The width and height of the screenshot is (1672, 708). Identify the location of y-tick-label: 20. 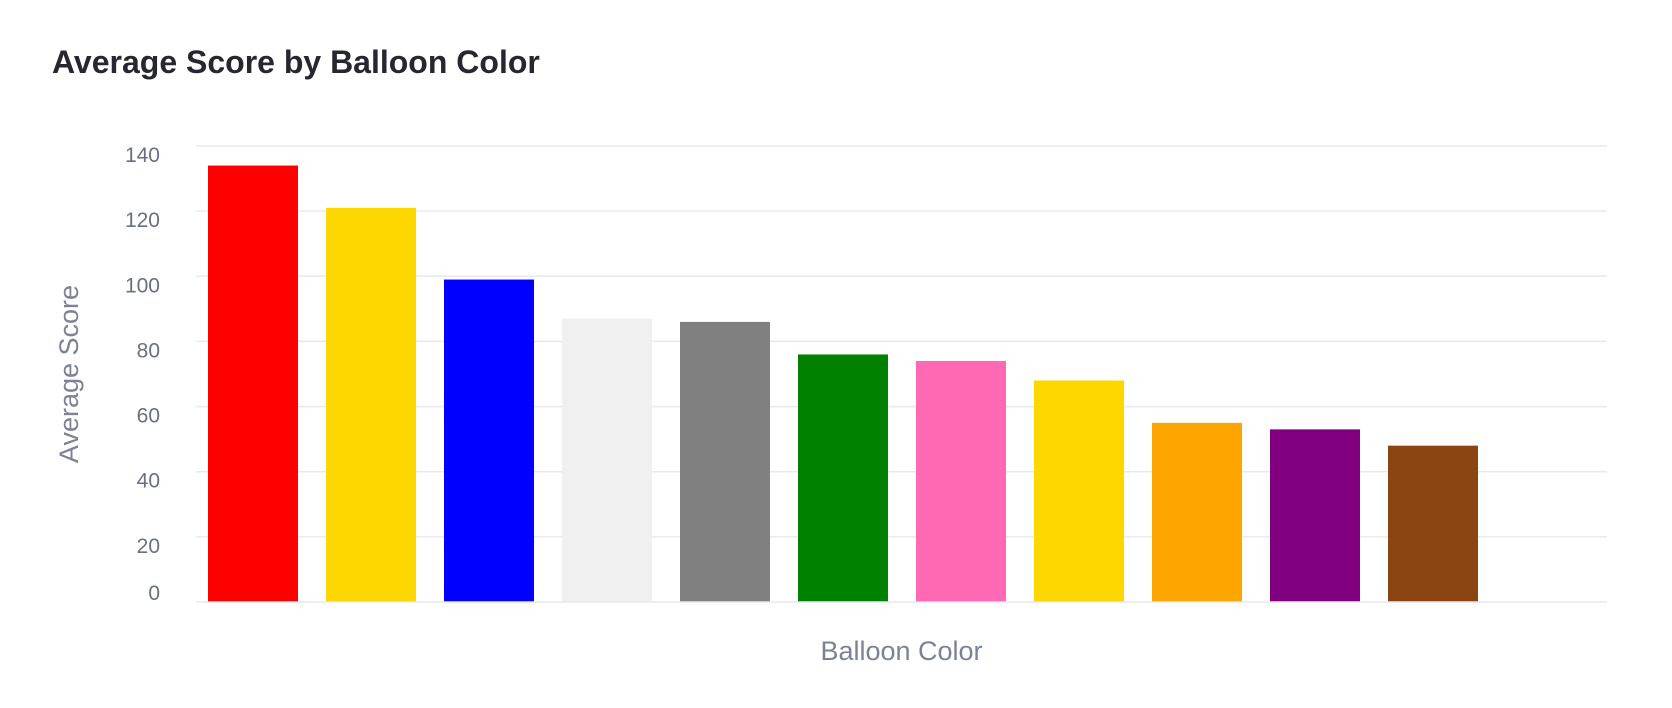
(148, 546).